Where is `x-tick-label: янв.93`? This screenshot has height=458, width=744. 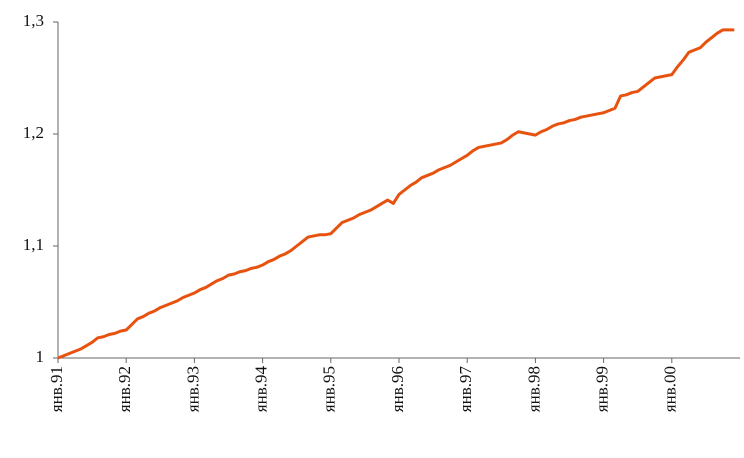
x-tick-label: янв.93 is located at coordinates (192, 389).